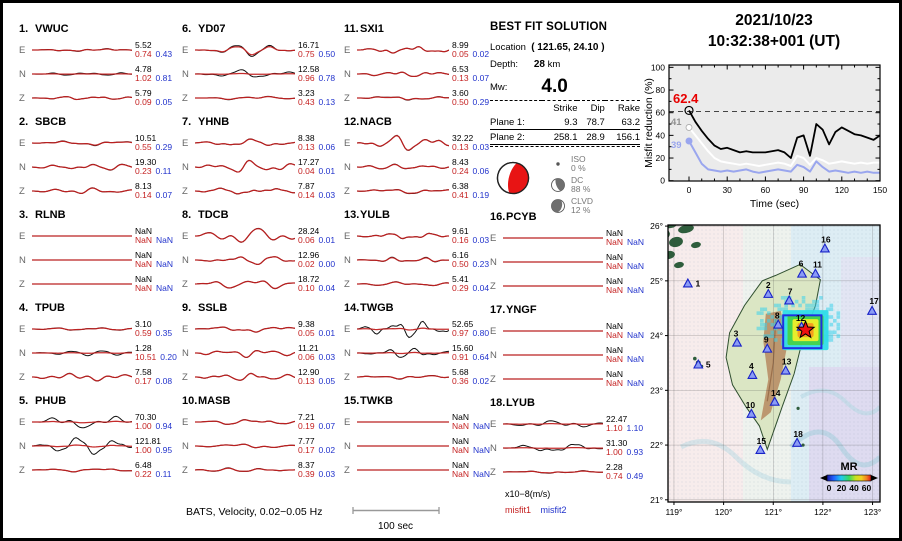 The height and width of the screenshot is (541, 902). Describe the element at coordinates (99, 255) in the screenshot. I see `station-block-RLNB: 3. RLNB E NaN NaN NaN N NaN NaN NaN Z NaN NaN NaN` at that location.